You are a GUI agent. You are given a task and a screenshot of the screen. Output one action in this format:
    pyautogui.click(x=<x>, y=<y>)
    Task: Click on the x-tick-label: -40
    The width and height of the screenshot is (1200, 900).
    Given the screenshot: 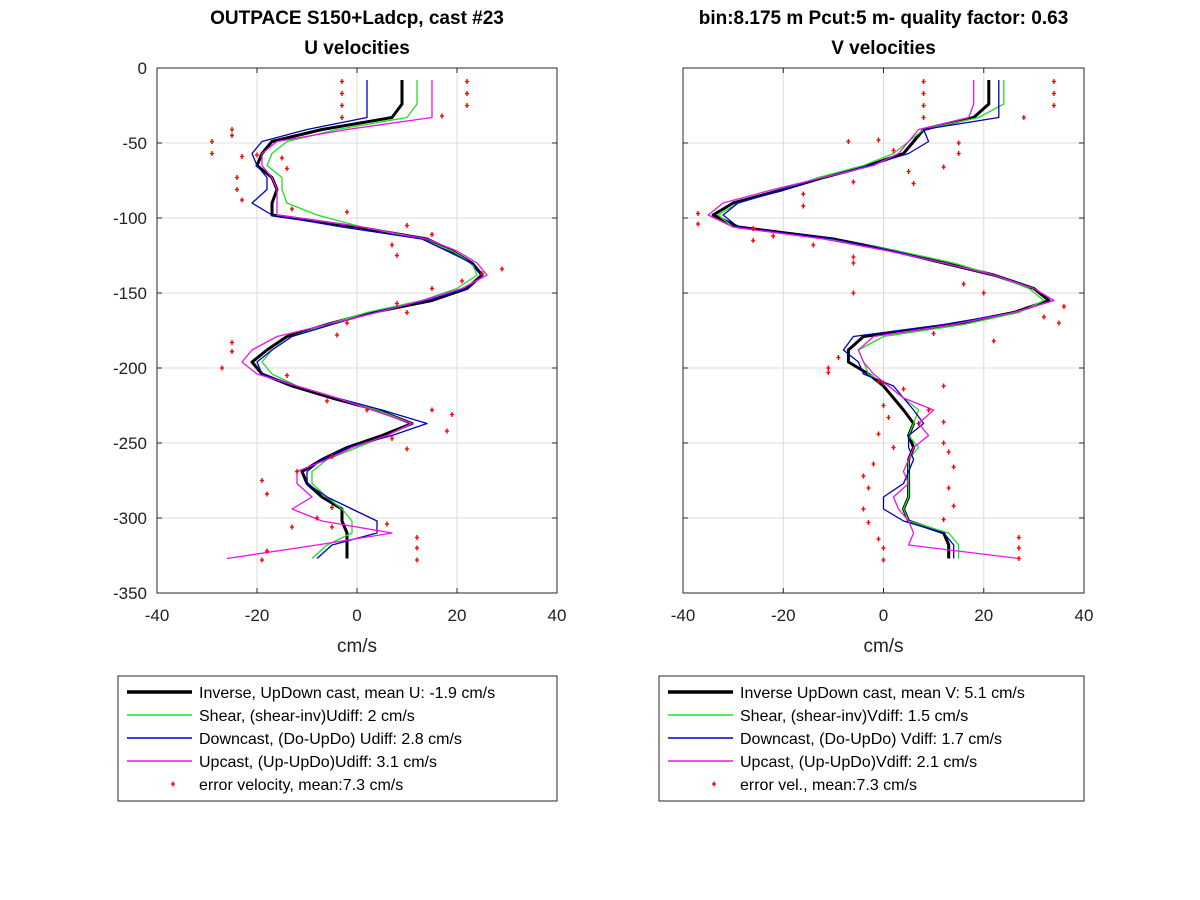 What is the action you would take?
    pyautogui.click(x=683, y=615)
    